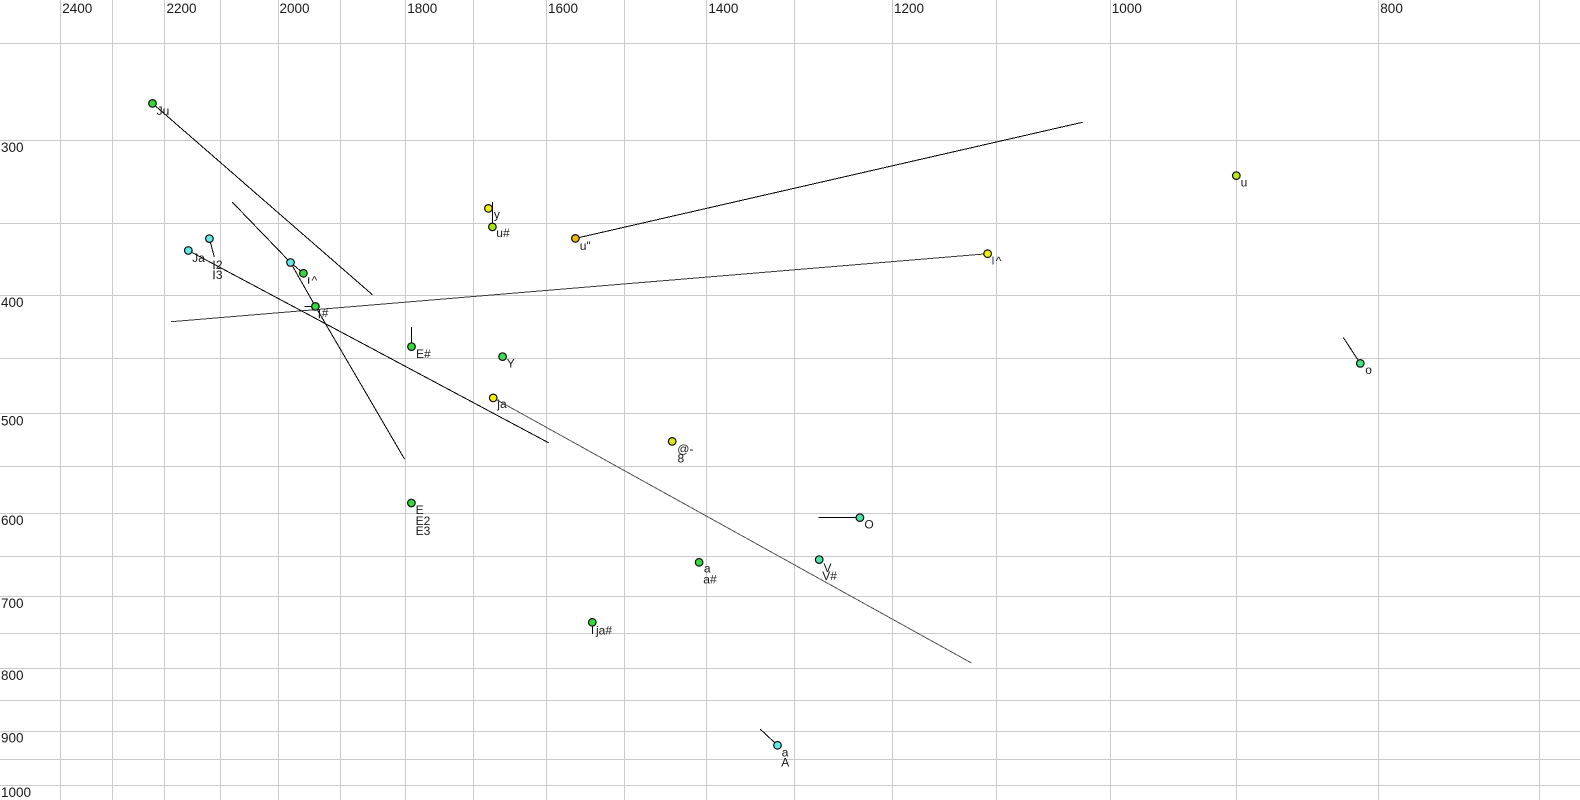  I want to click on svg-text: 1800, so click(422, 8).